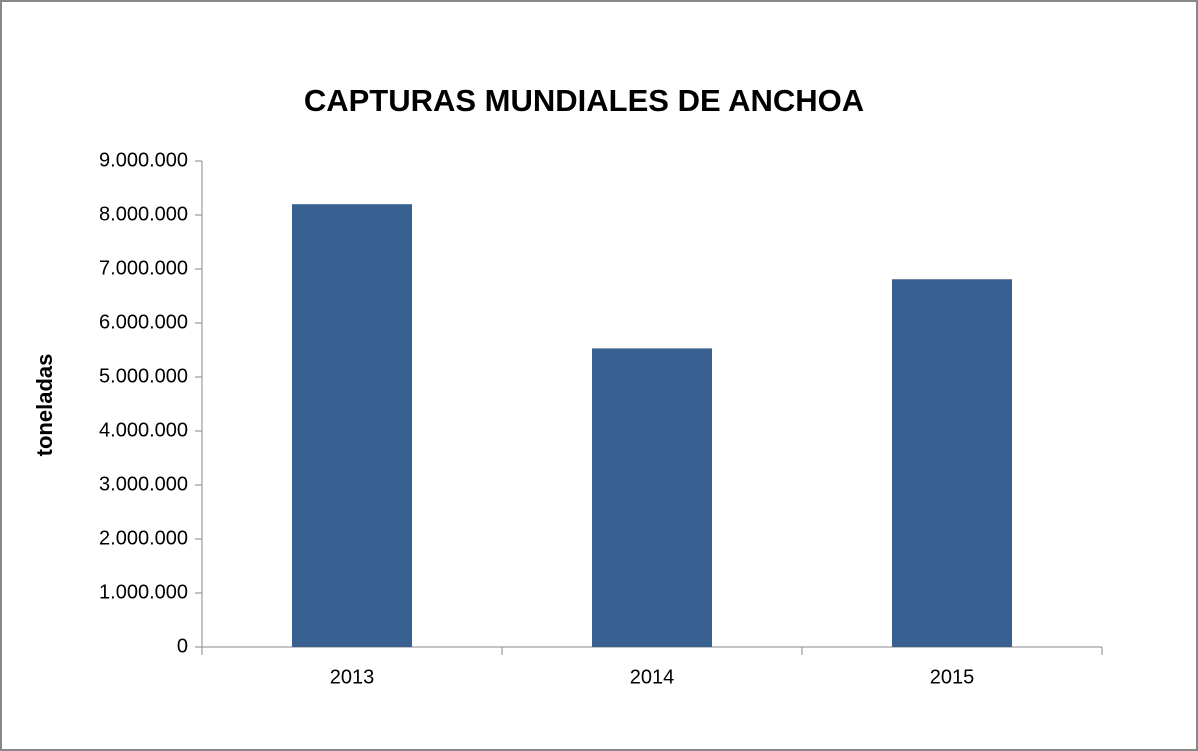 The width and height of the screenshot is (1198, 751). Describe the element at coordinates (143, 268) in the screenshot. I see `y-tick-label: 7.000.000` at that location.